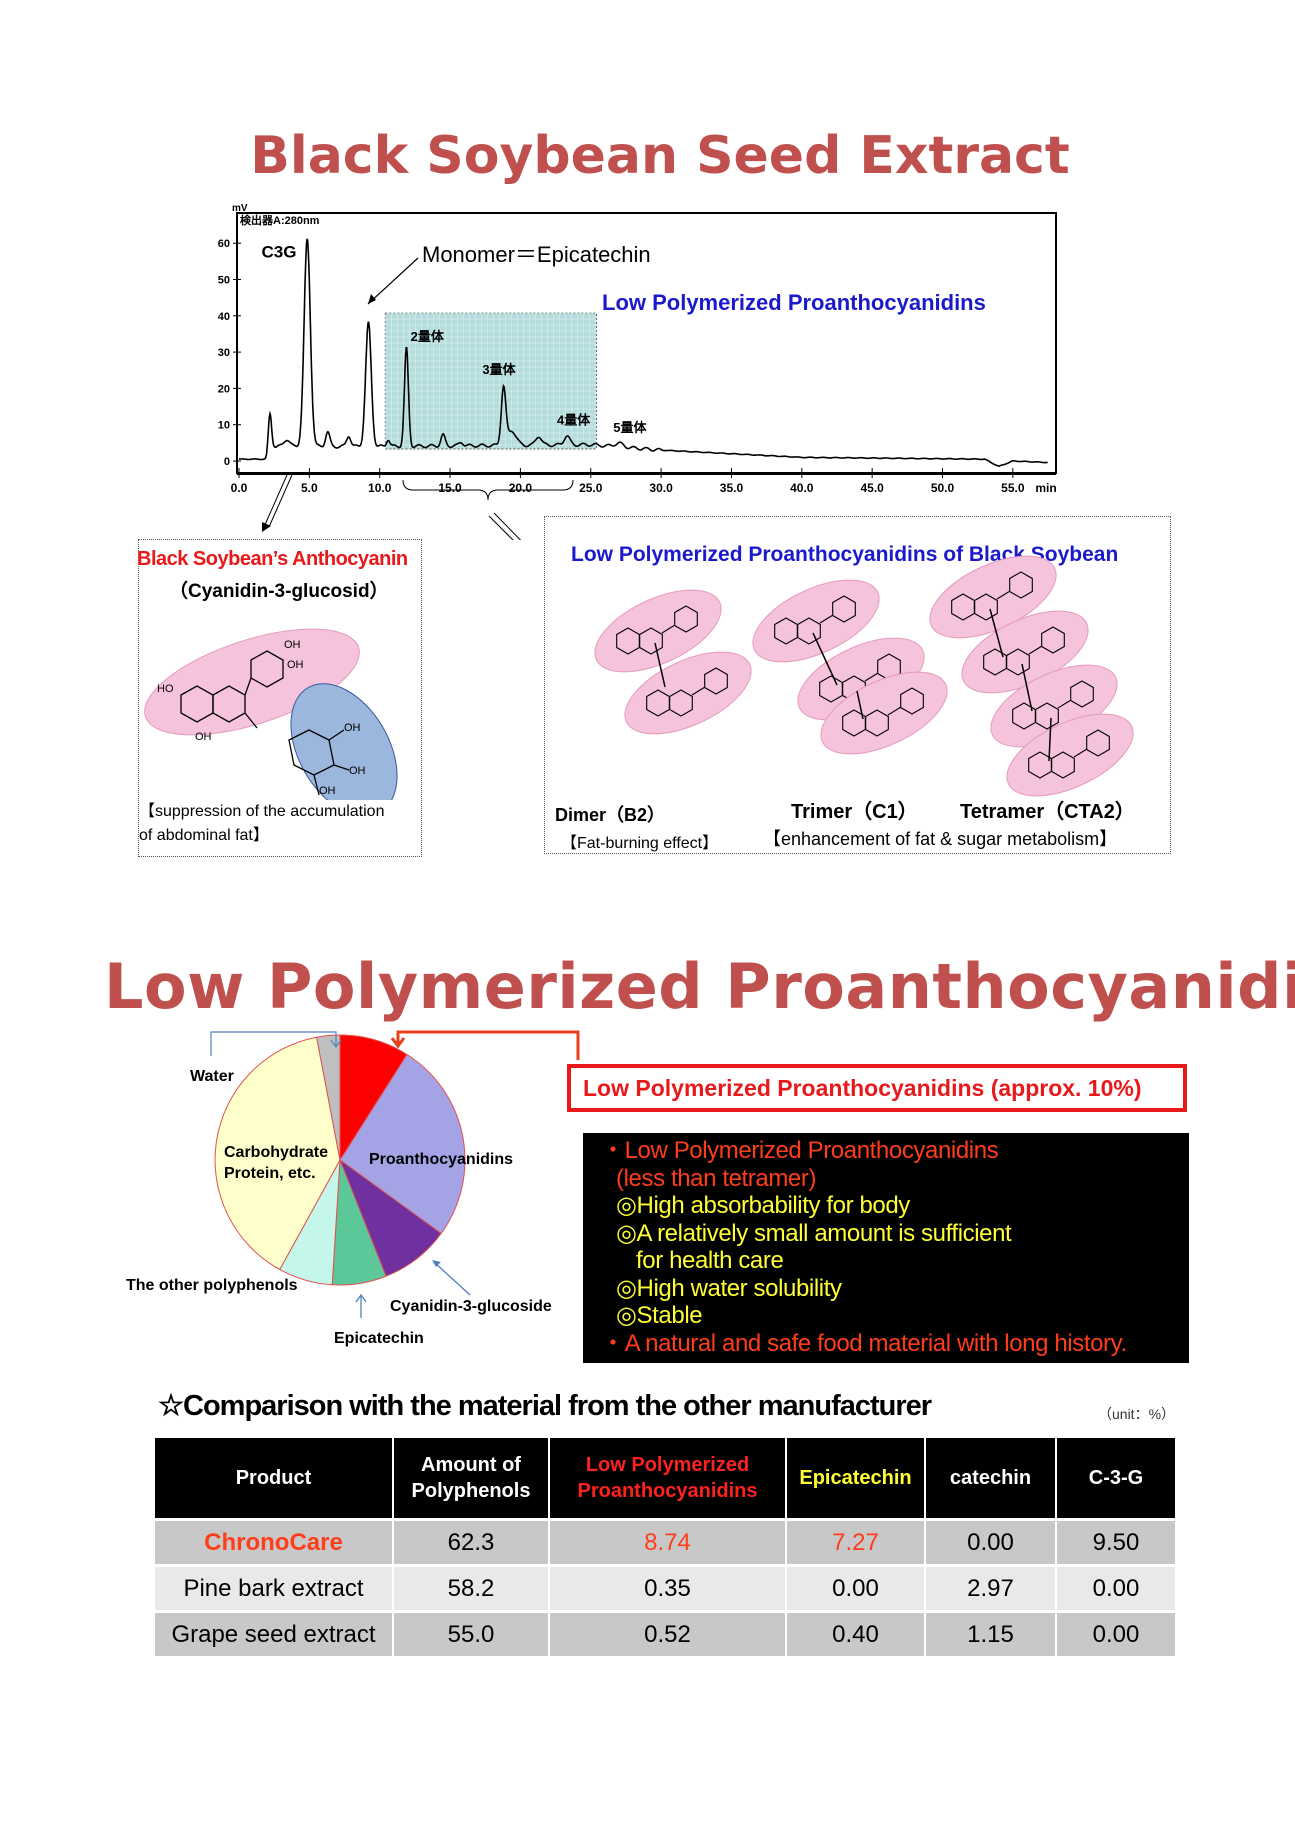 This screenshot has width=1295, height=1832. I want to click on trimer-tetramer-effect: 【enhancement of fat & sugar metabolism】, so click(940, 839).